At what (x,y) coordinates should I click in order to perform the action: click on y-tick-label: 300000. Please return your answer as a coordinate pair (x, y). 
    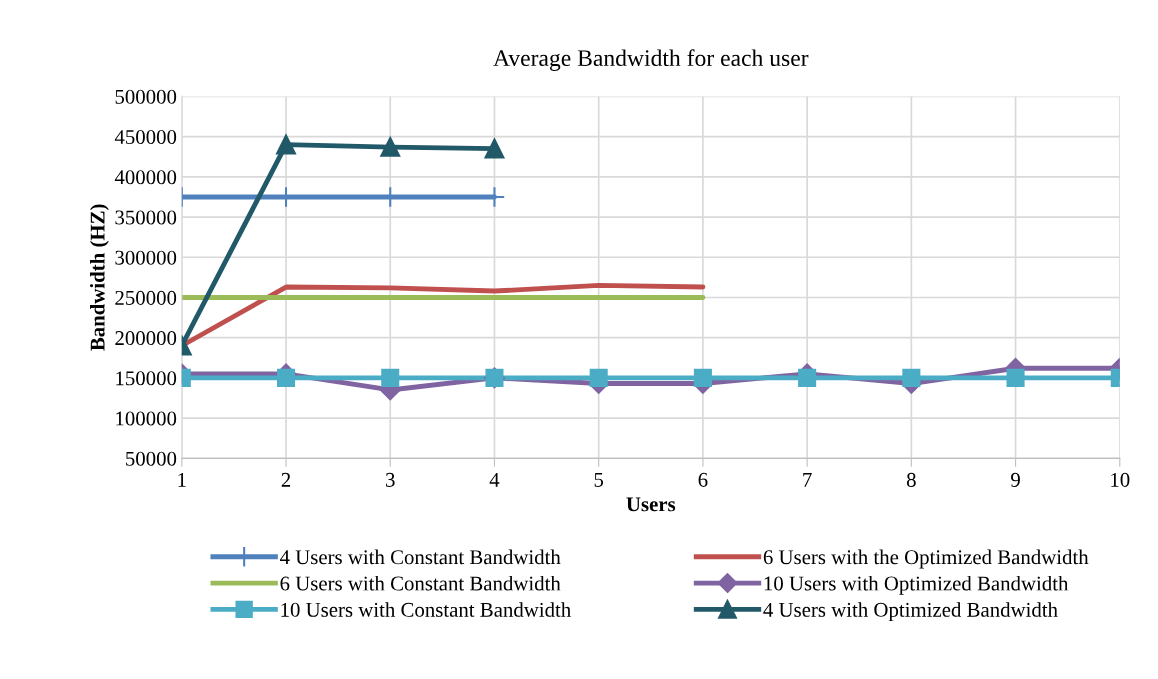
    Looking at the image, I should click on (146, 257).